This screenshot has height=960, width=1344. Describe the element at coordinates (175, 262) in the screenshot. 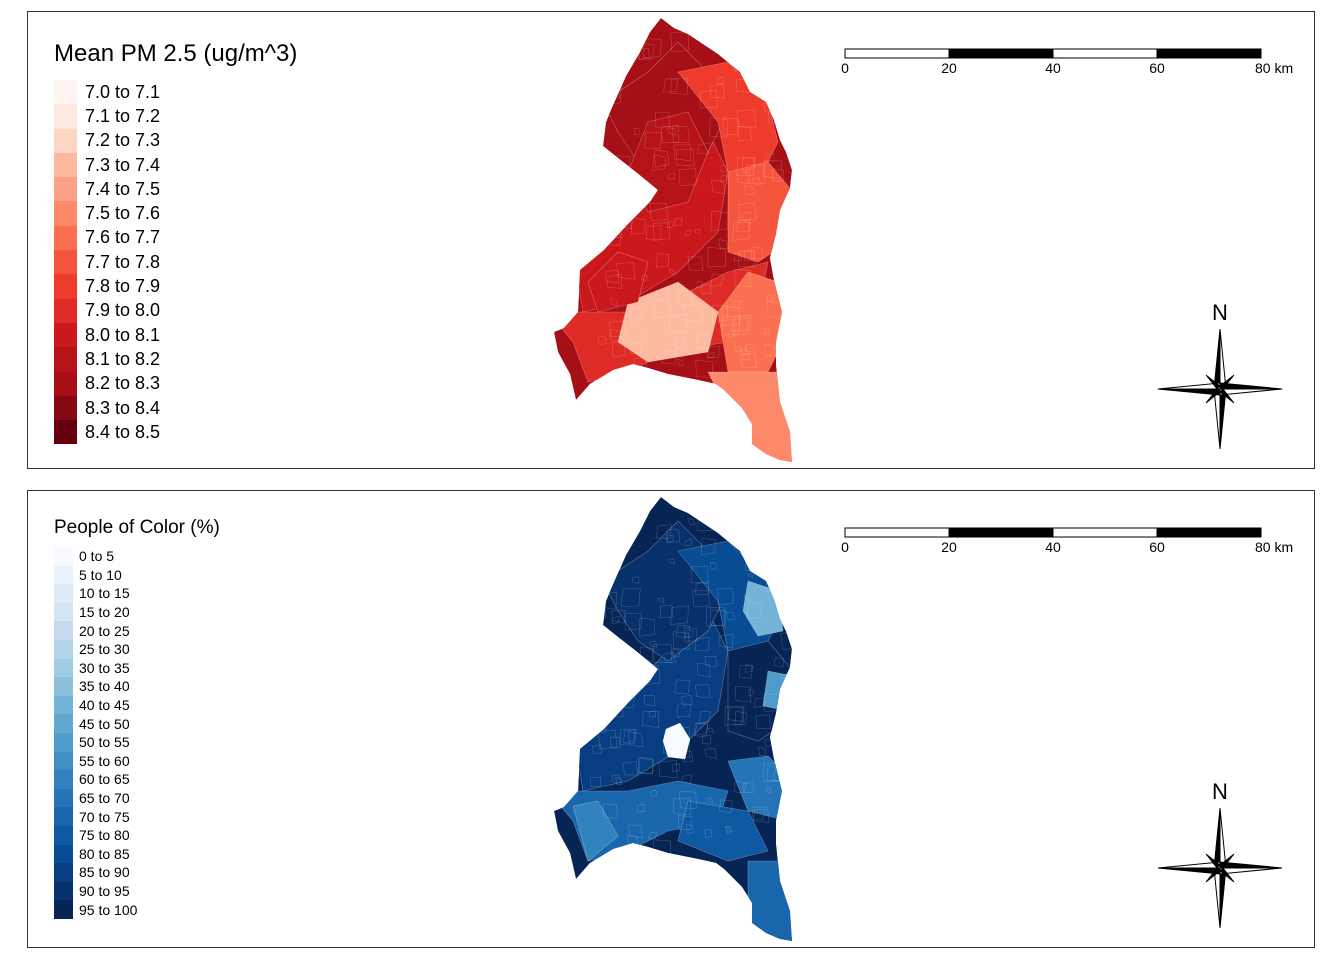

I see `legend-item: 7.7 to 7.8` at that location.